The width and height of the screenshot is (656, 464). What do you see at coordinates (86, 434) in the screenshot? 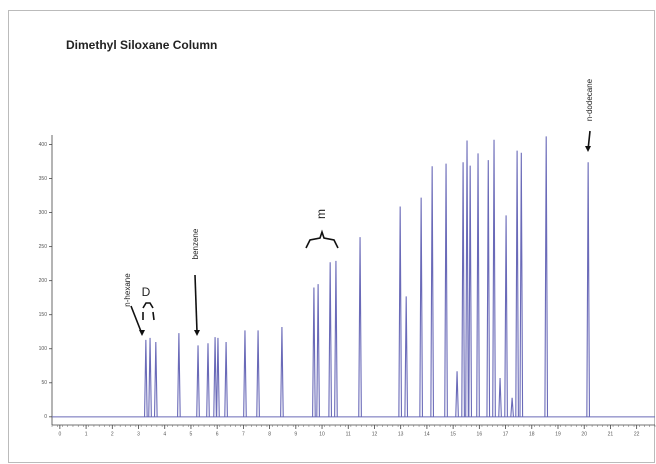
I see `x-tick-label: 1` at bounding box center [86, 434].